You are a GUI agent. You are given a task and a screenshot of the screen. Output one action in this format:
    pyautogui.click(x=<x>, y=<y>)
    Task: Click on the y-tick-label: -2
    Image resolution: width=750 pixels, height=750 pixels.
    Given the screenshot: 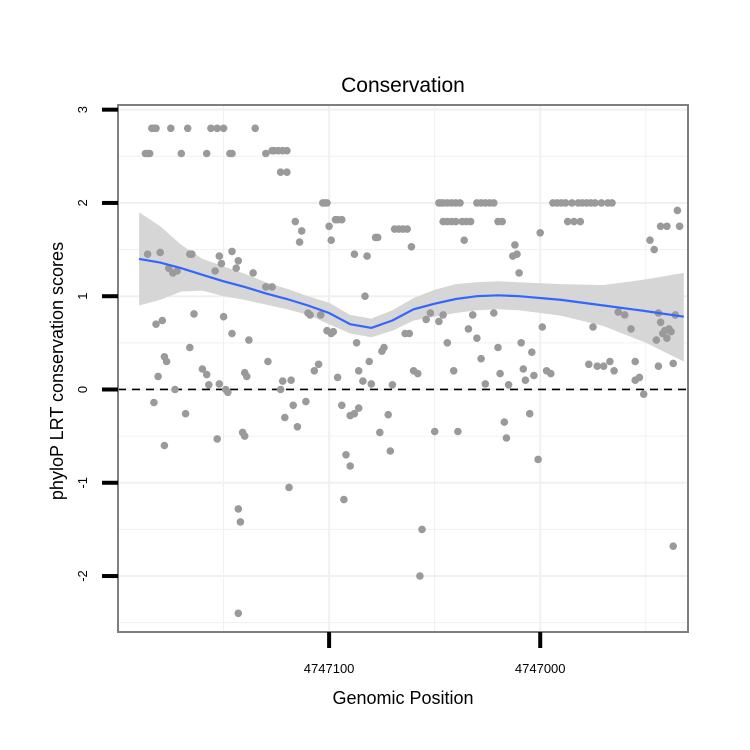 What is the action you would take?
    pyautogui.click(x=82, y=576)
    